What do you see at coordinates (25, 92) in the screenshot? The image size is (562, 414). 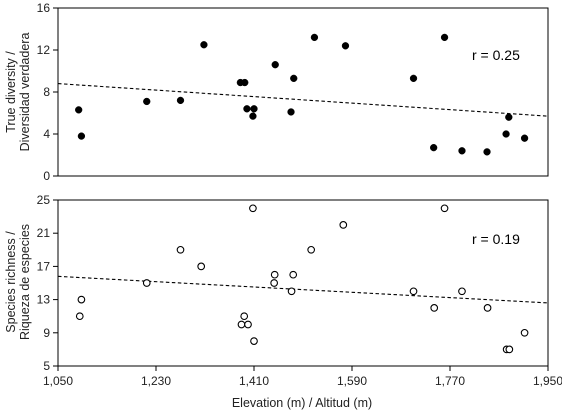 I see `y-axis-title-line-2: Diversidad verdadera` at bounding box center [25, 92].